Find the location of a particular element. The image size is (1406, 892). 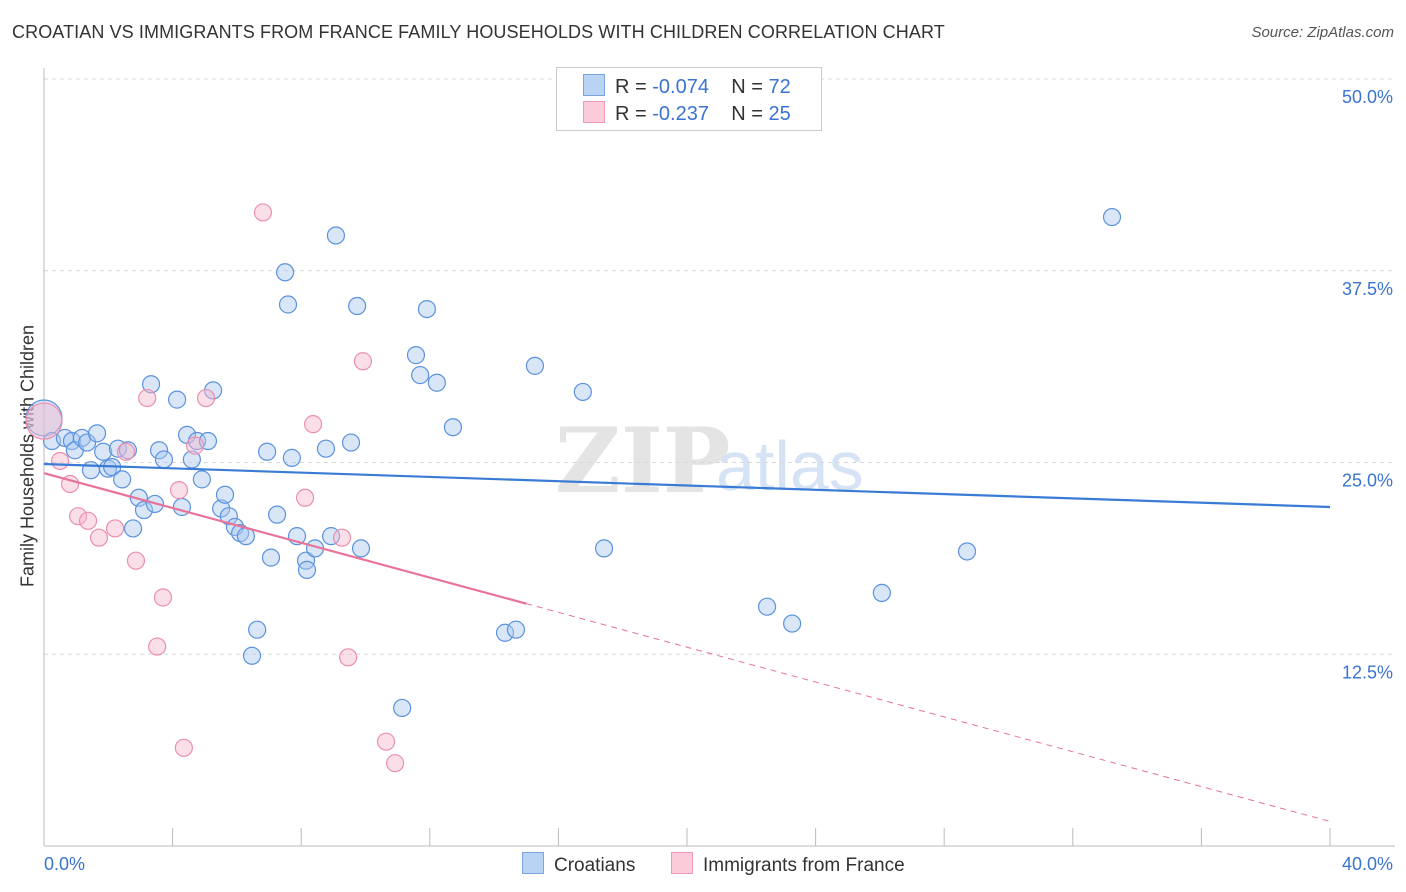

r-value: -0.237 is located at coordinates (680, 114).